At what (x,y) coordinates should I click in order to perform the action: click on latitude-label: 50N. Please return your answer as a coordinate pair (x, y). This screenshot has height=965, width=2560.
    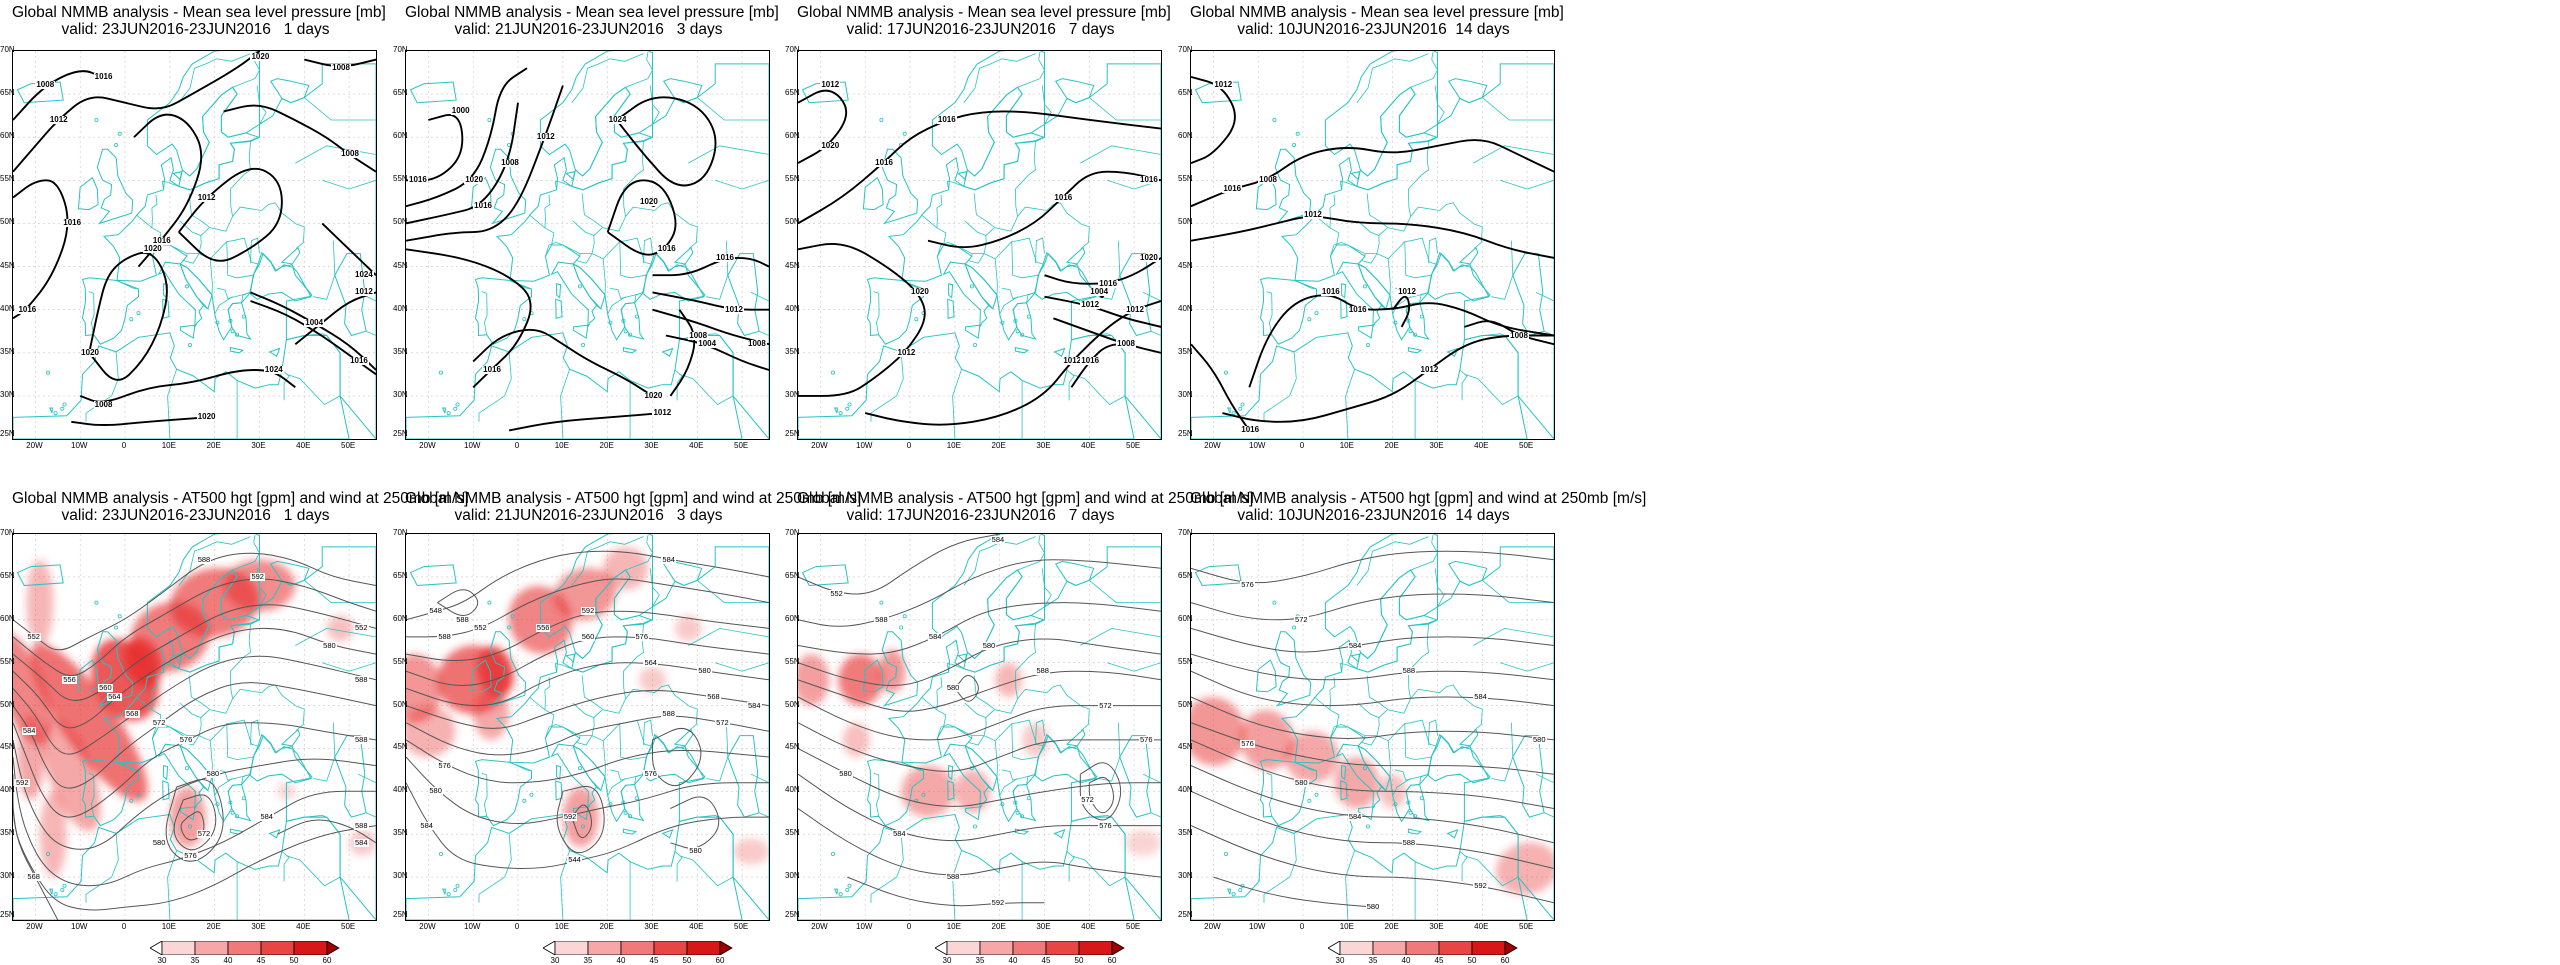
    Looking at the image, I should click on (7, 222).